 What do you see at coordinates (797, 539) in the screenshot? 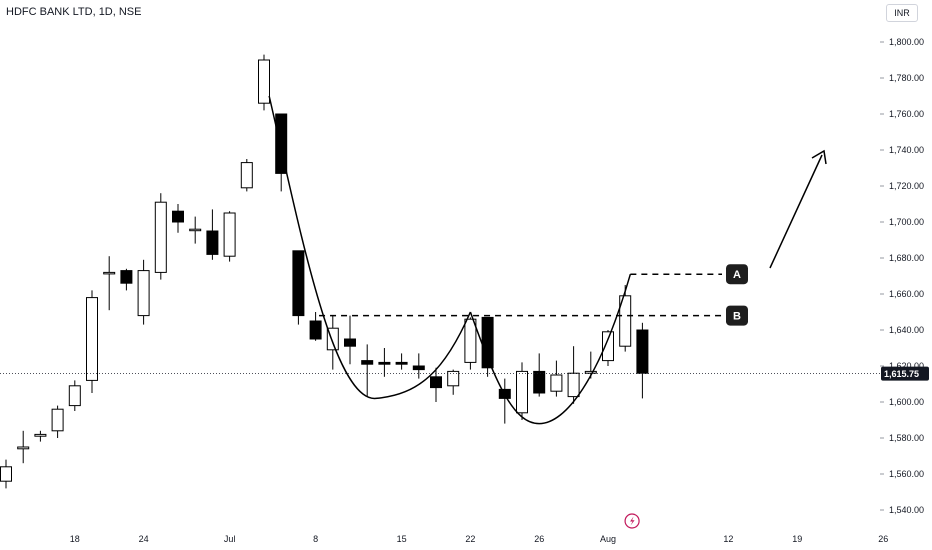
I see `x-tick-label: 19` at bounding box center [797, 539].